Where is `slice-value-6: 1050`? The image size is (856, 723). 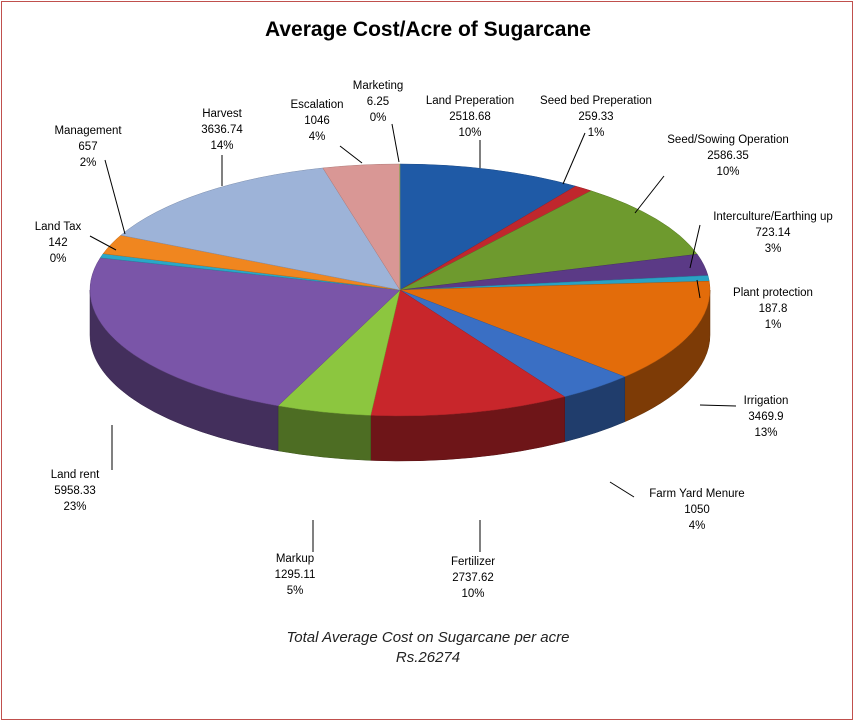
slice-value-6: 1050 is located at coordinates (697, 510).